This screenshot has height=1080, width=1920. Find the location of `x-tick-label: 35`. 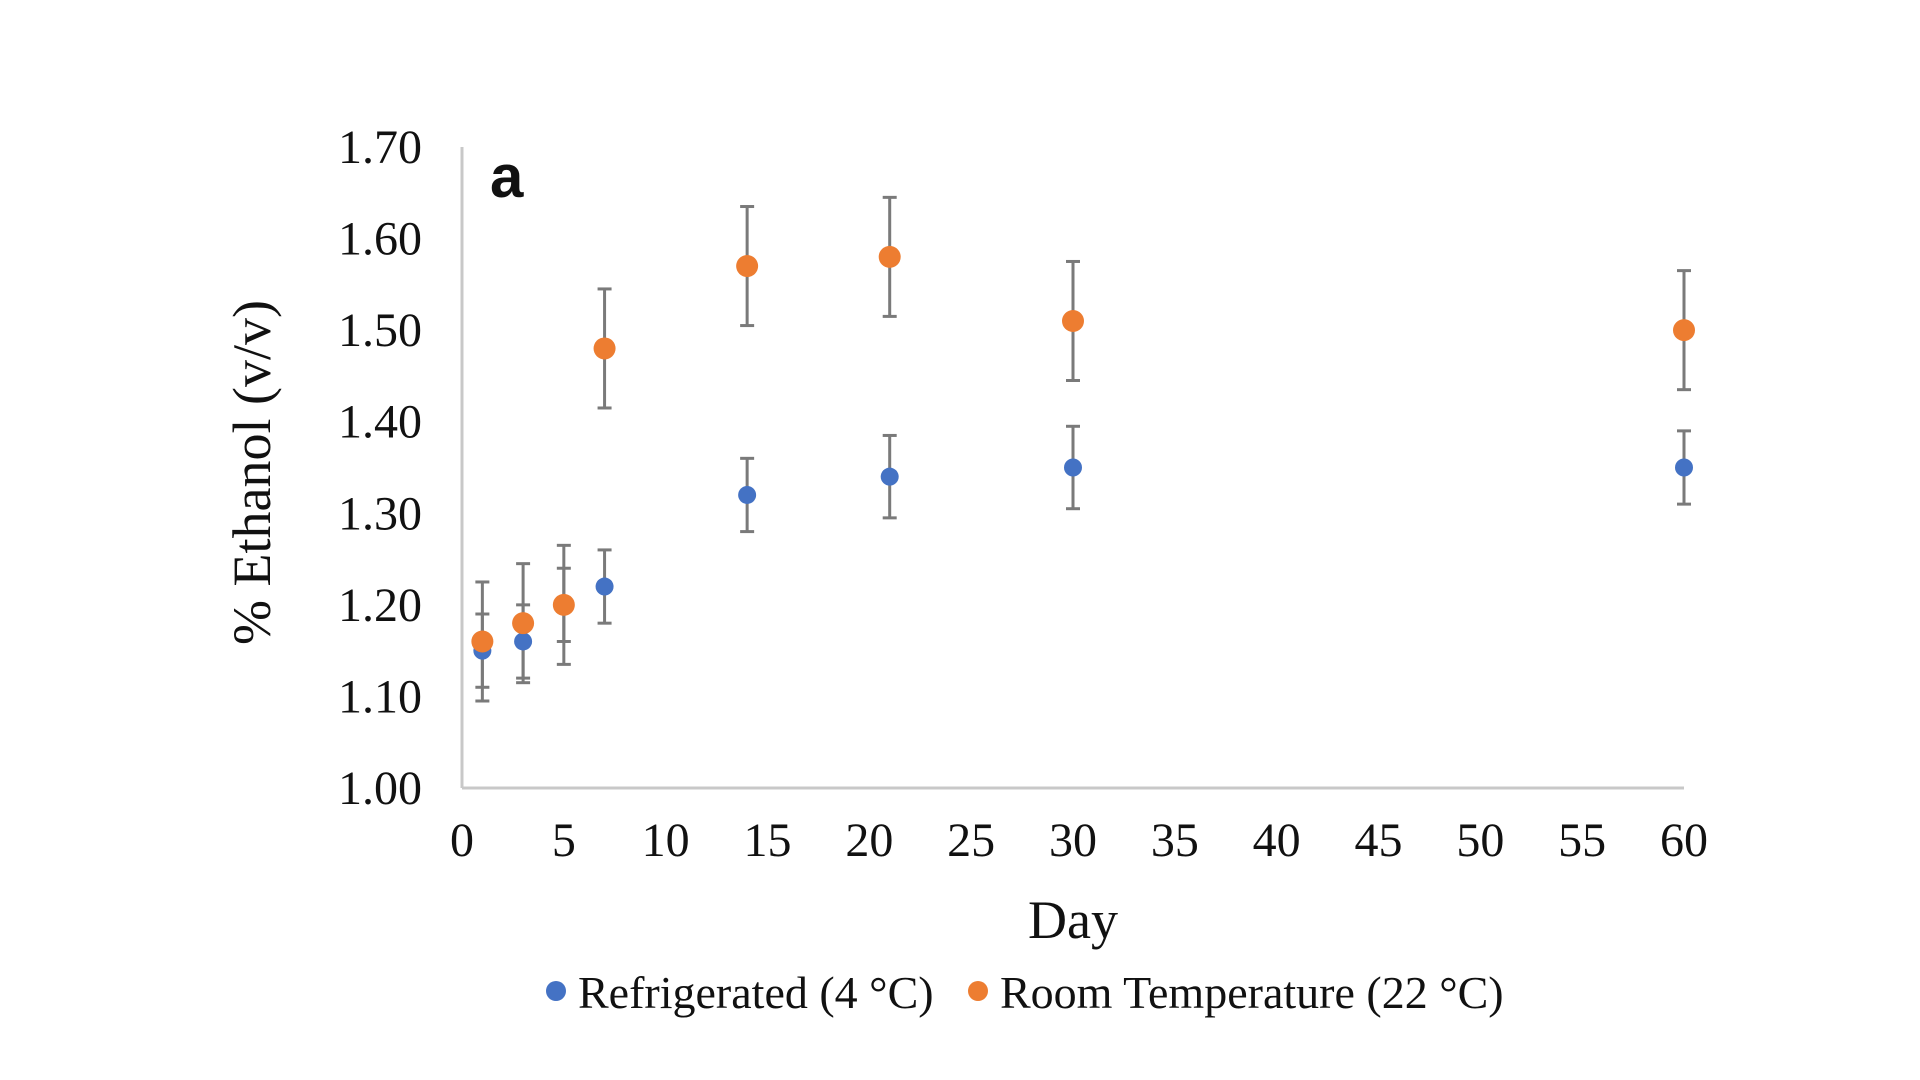

x-tick-label: 35 is located at coordinates (1175, 840).